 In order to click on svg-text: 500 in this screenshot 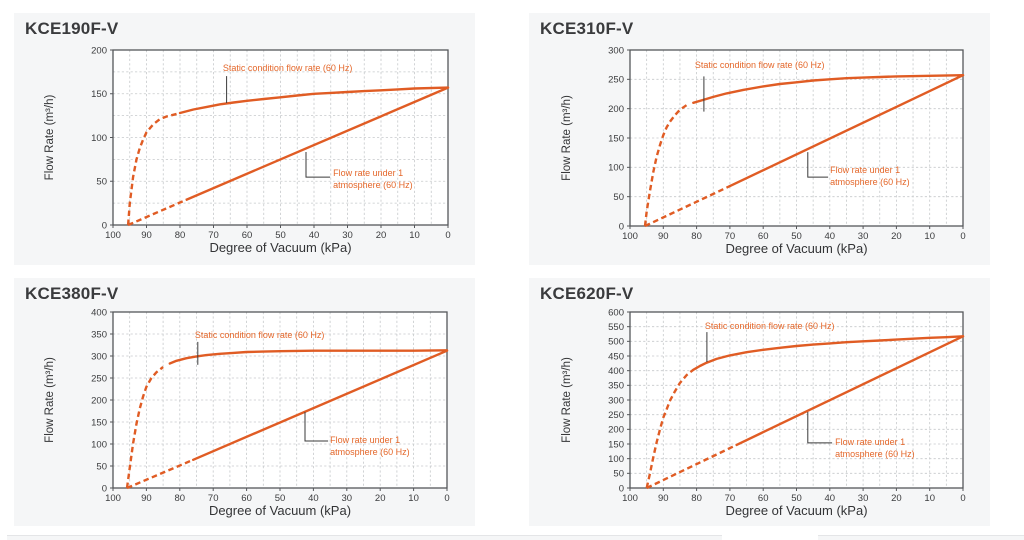, I will do `click(616, 342)`.